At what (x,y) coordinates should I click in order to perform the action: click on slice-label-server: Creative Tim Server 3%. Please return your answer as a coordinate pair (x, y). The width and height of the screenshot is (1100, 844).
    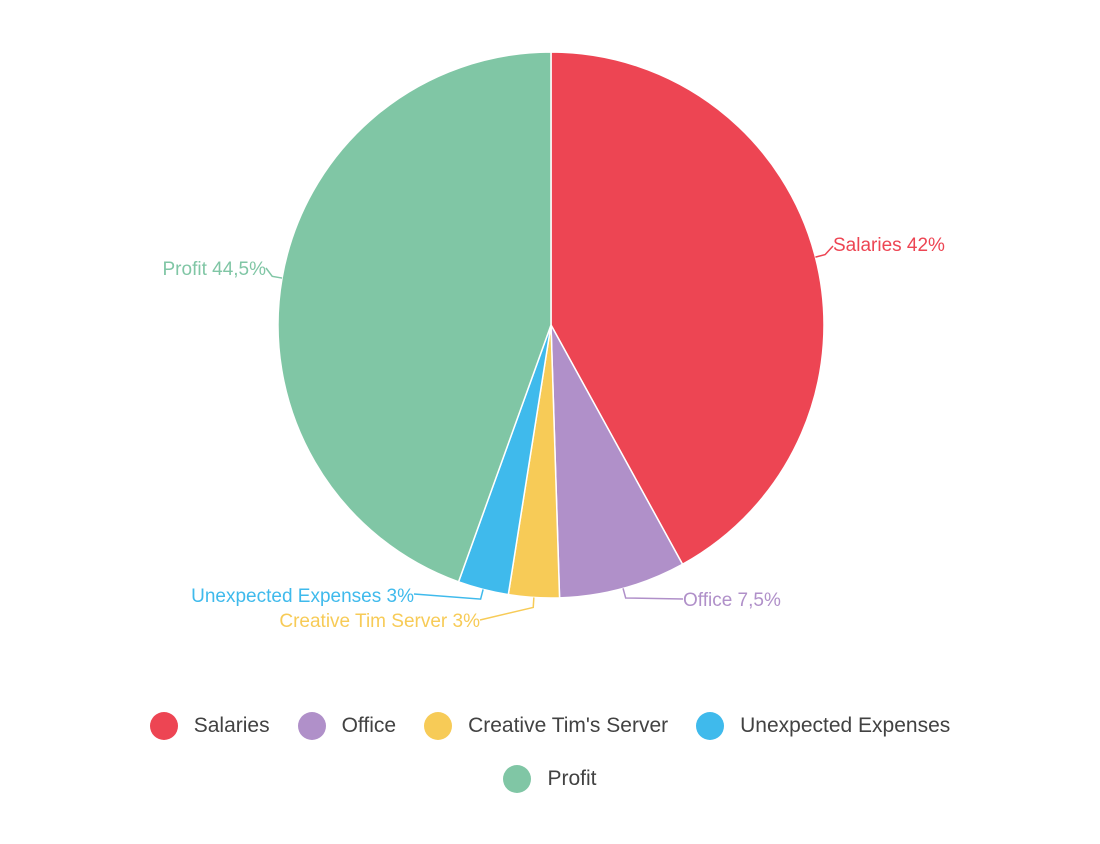
    Looking at the image, I should click on (379, 621).